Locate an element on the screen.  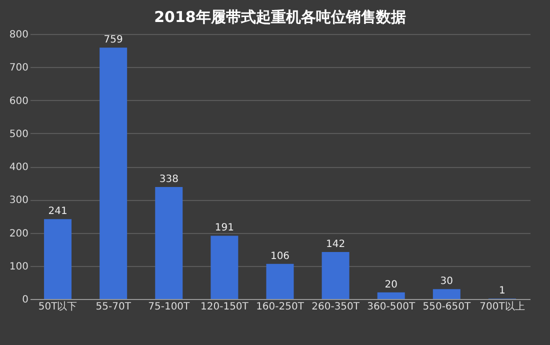
y-tick-label: 700 is located at coordinates (18, 68).